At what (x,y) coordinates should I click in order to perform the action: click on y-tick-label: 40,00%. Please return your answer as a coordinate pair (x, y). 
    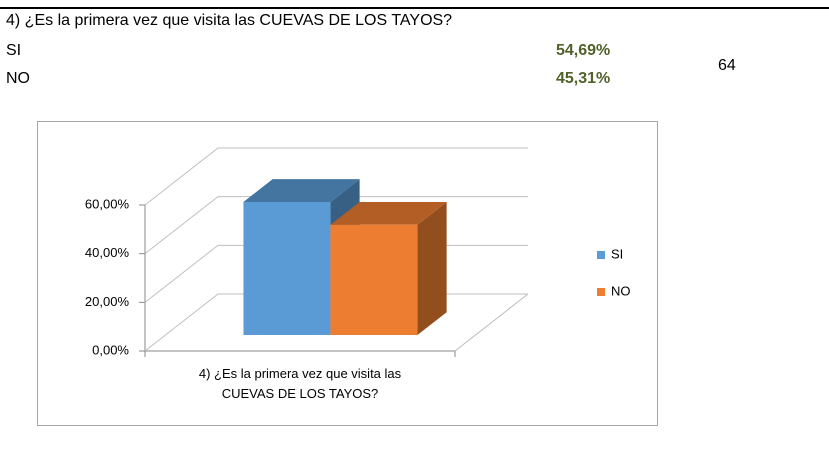
    Looking at the image, I should click on (107, 252).